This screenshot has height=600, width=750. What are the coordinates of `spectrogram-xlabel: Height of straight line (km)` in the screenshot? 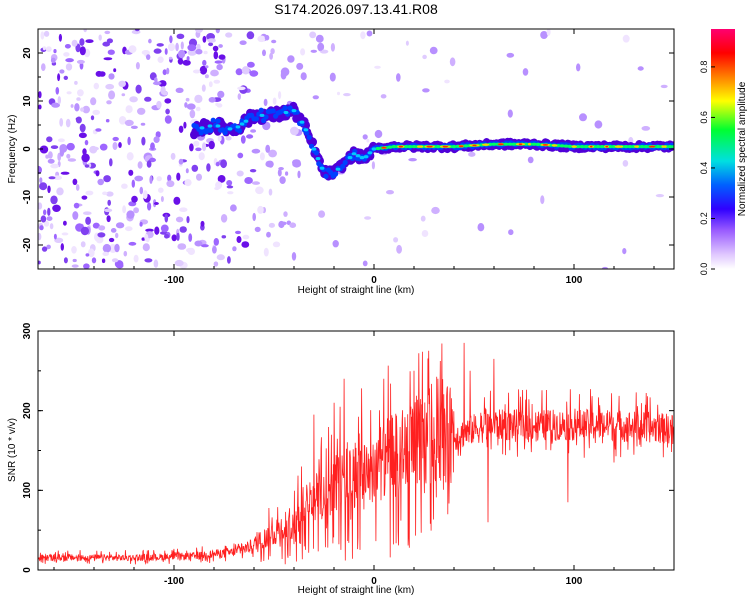 It's located at (356, 290).